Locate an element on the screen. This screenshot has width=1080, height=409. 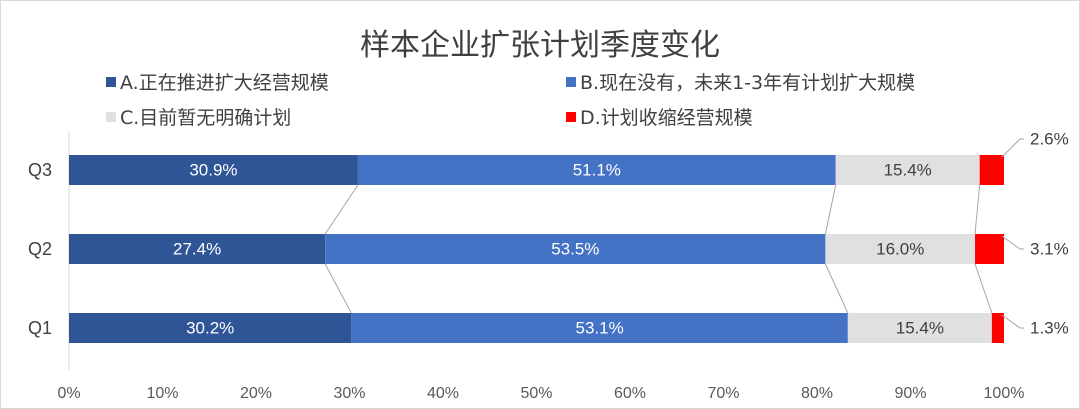
x-tick-label: 70% is located at coordinates (723, 393).